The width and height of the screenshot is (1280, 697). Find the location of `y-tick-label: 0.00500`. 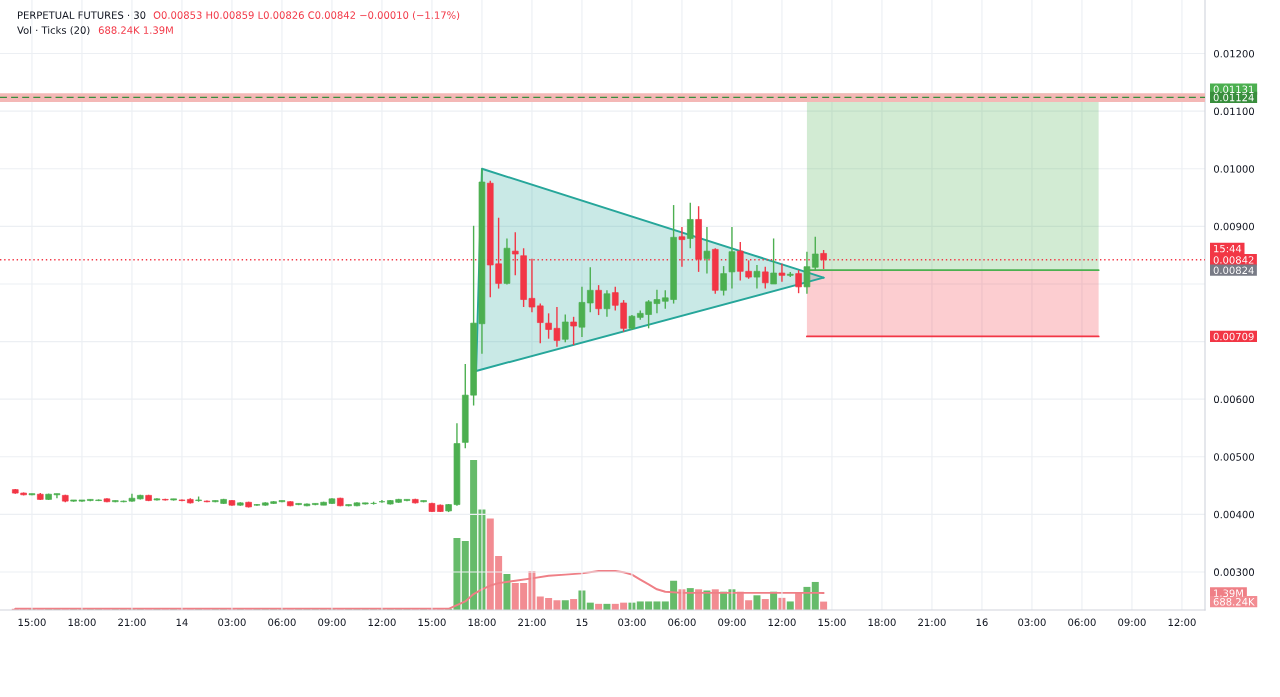

y-tick-label: 0.00500 is located at coordinates (1234, 457).